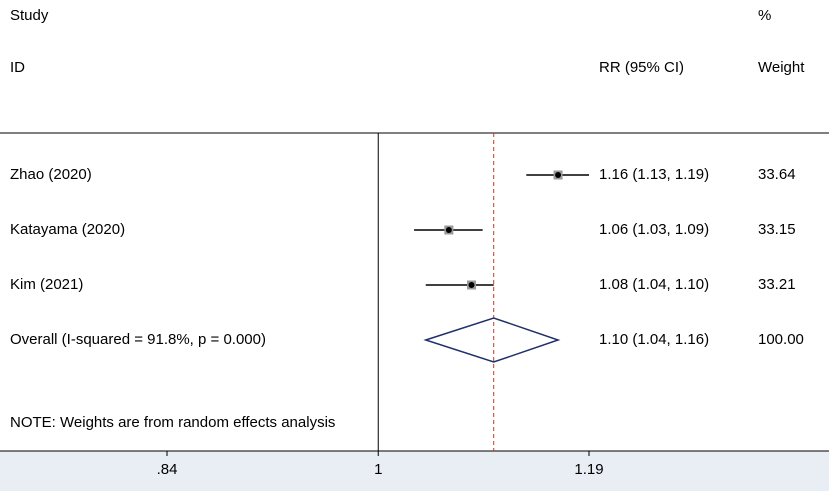  What do you see at coordinates (378, 469) in the screenshot?
I see `x-tick-label: 1` at bounding box center [378, 469].